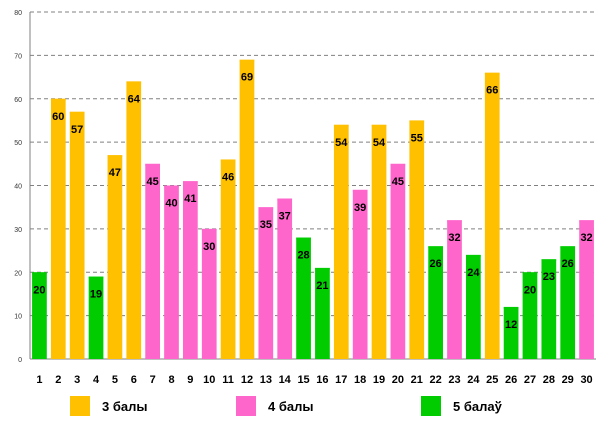 The image size is (600, 427). I want to click on data-label: 64, so click(134, 99).